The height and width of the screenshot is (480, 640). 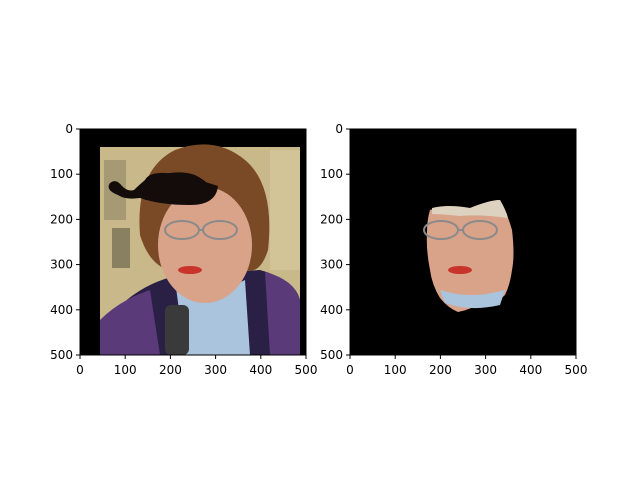 I want to click on masked-sweater-edge, so click(x=472, y=299).